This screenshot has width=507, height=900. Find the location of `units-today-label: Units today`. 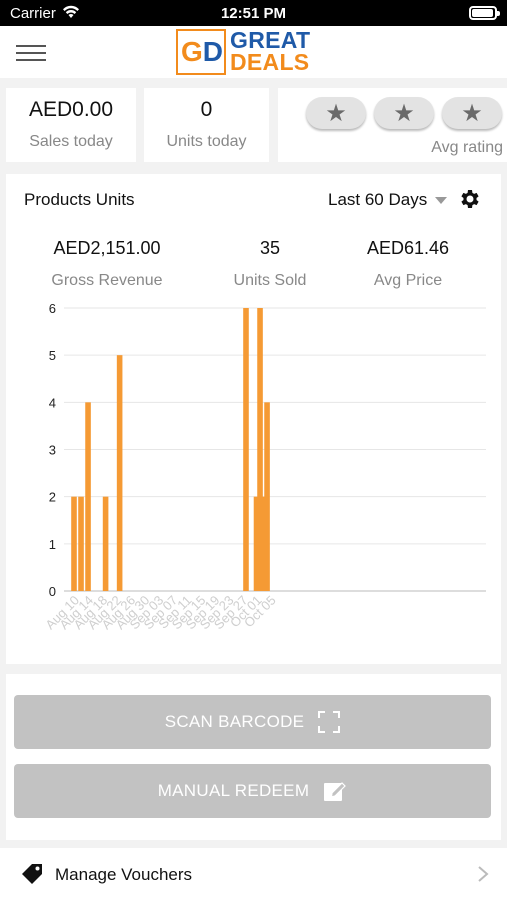

units-today-label: Units today is located at coordinates (206, 141).